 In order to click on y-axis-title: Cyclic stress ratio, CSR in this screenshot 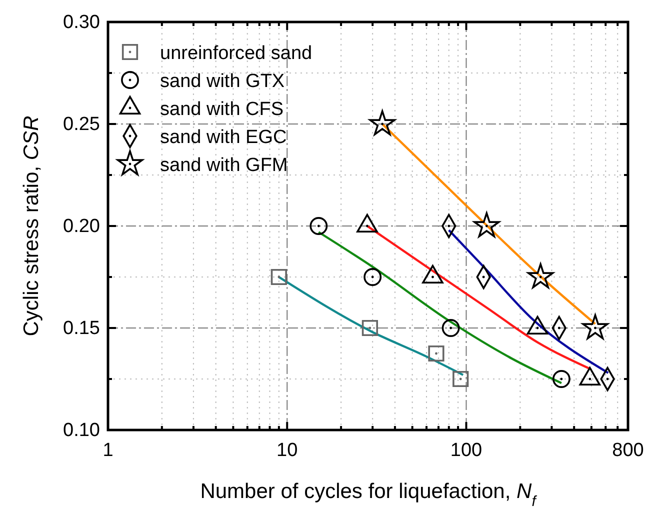, I will do `click(31, 226)`.